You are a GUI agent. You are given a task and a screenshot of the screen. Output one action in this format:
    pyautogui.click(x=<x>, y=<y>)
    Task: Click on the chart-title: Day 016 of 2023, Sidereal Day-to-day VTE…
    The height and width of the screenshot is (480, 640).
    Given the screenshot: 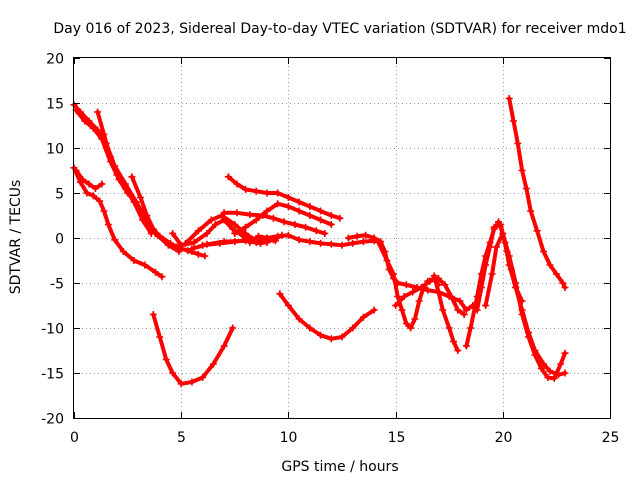 What is the action you would take?
    pyautogui.click(x=339, y=29)
    